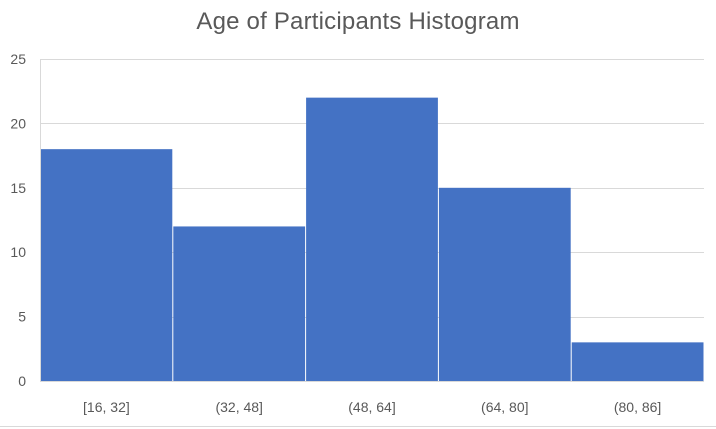  What do you see at coordinates (637, 407) in the screenshot?
I see `x-category-label: (80, 86]` at bounding box center [637, 407].